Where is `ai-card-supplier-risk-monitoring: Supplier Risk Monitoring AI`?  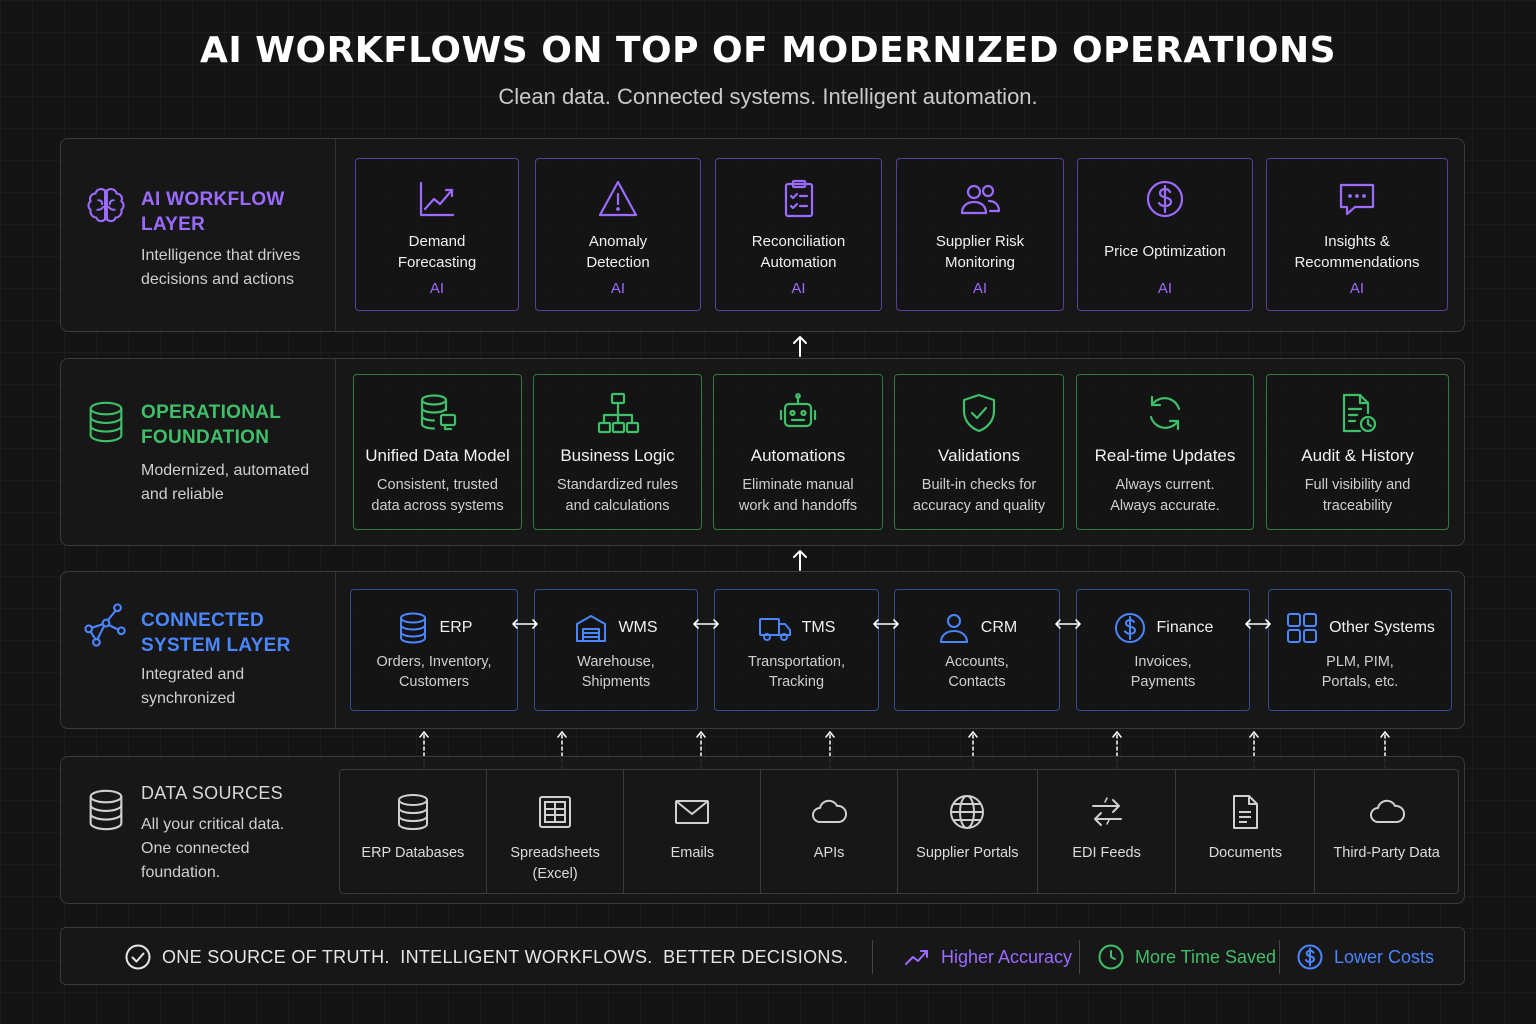 ai-card-supplier-risk-monitoring: Supplier Risk Monitoring AI is located at coordinates (980, 234).